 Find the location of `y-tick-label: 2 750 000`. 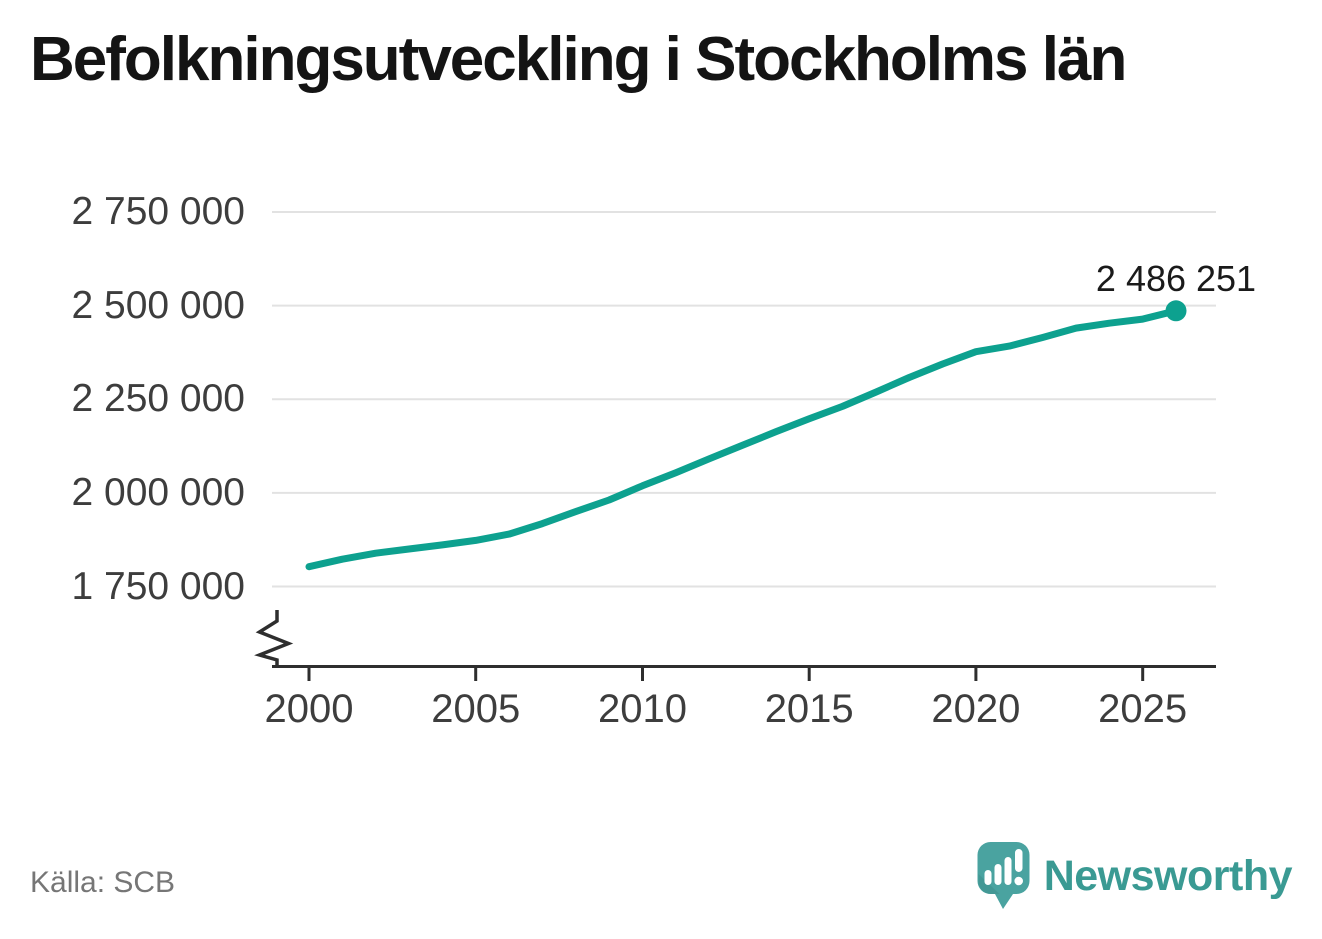

y-tick-label: 2 750 000 is located at coordinates (158, 211).